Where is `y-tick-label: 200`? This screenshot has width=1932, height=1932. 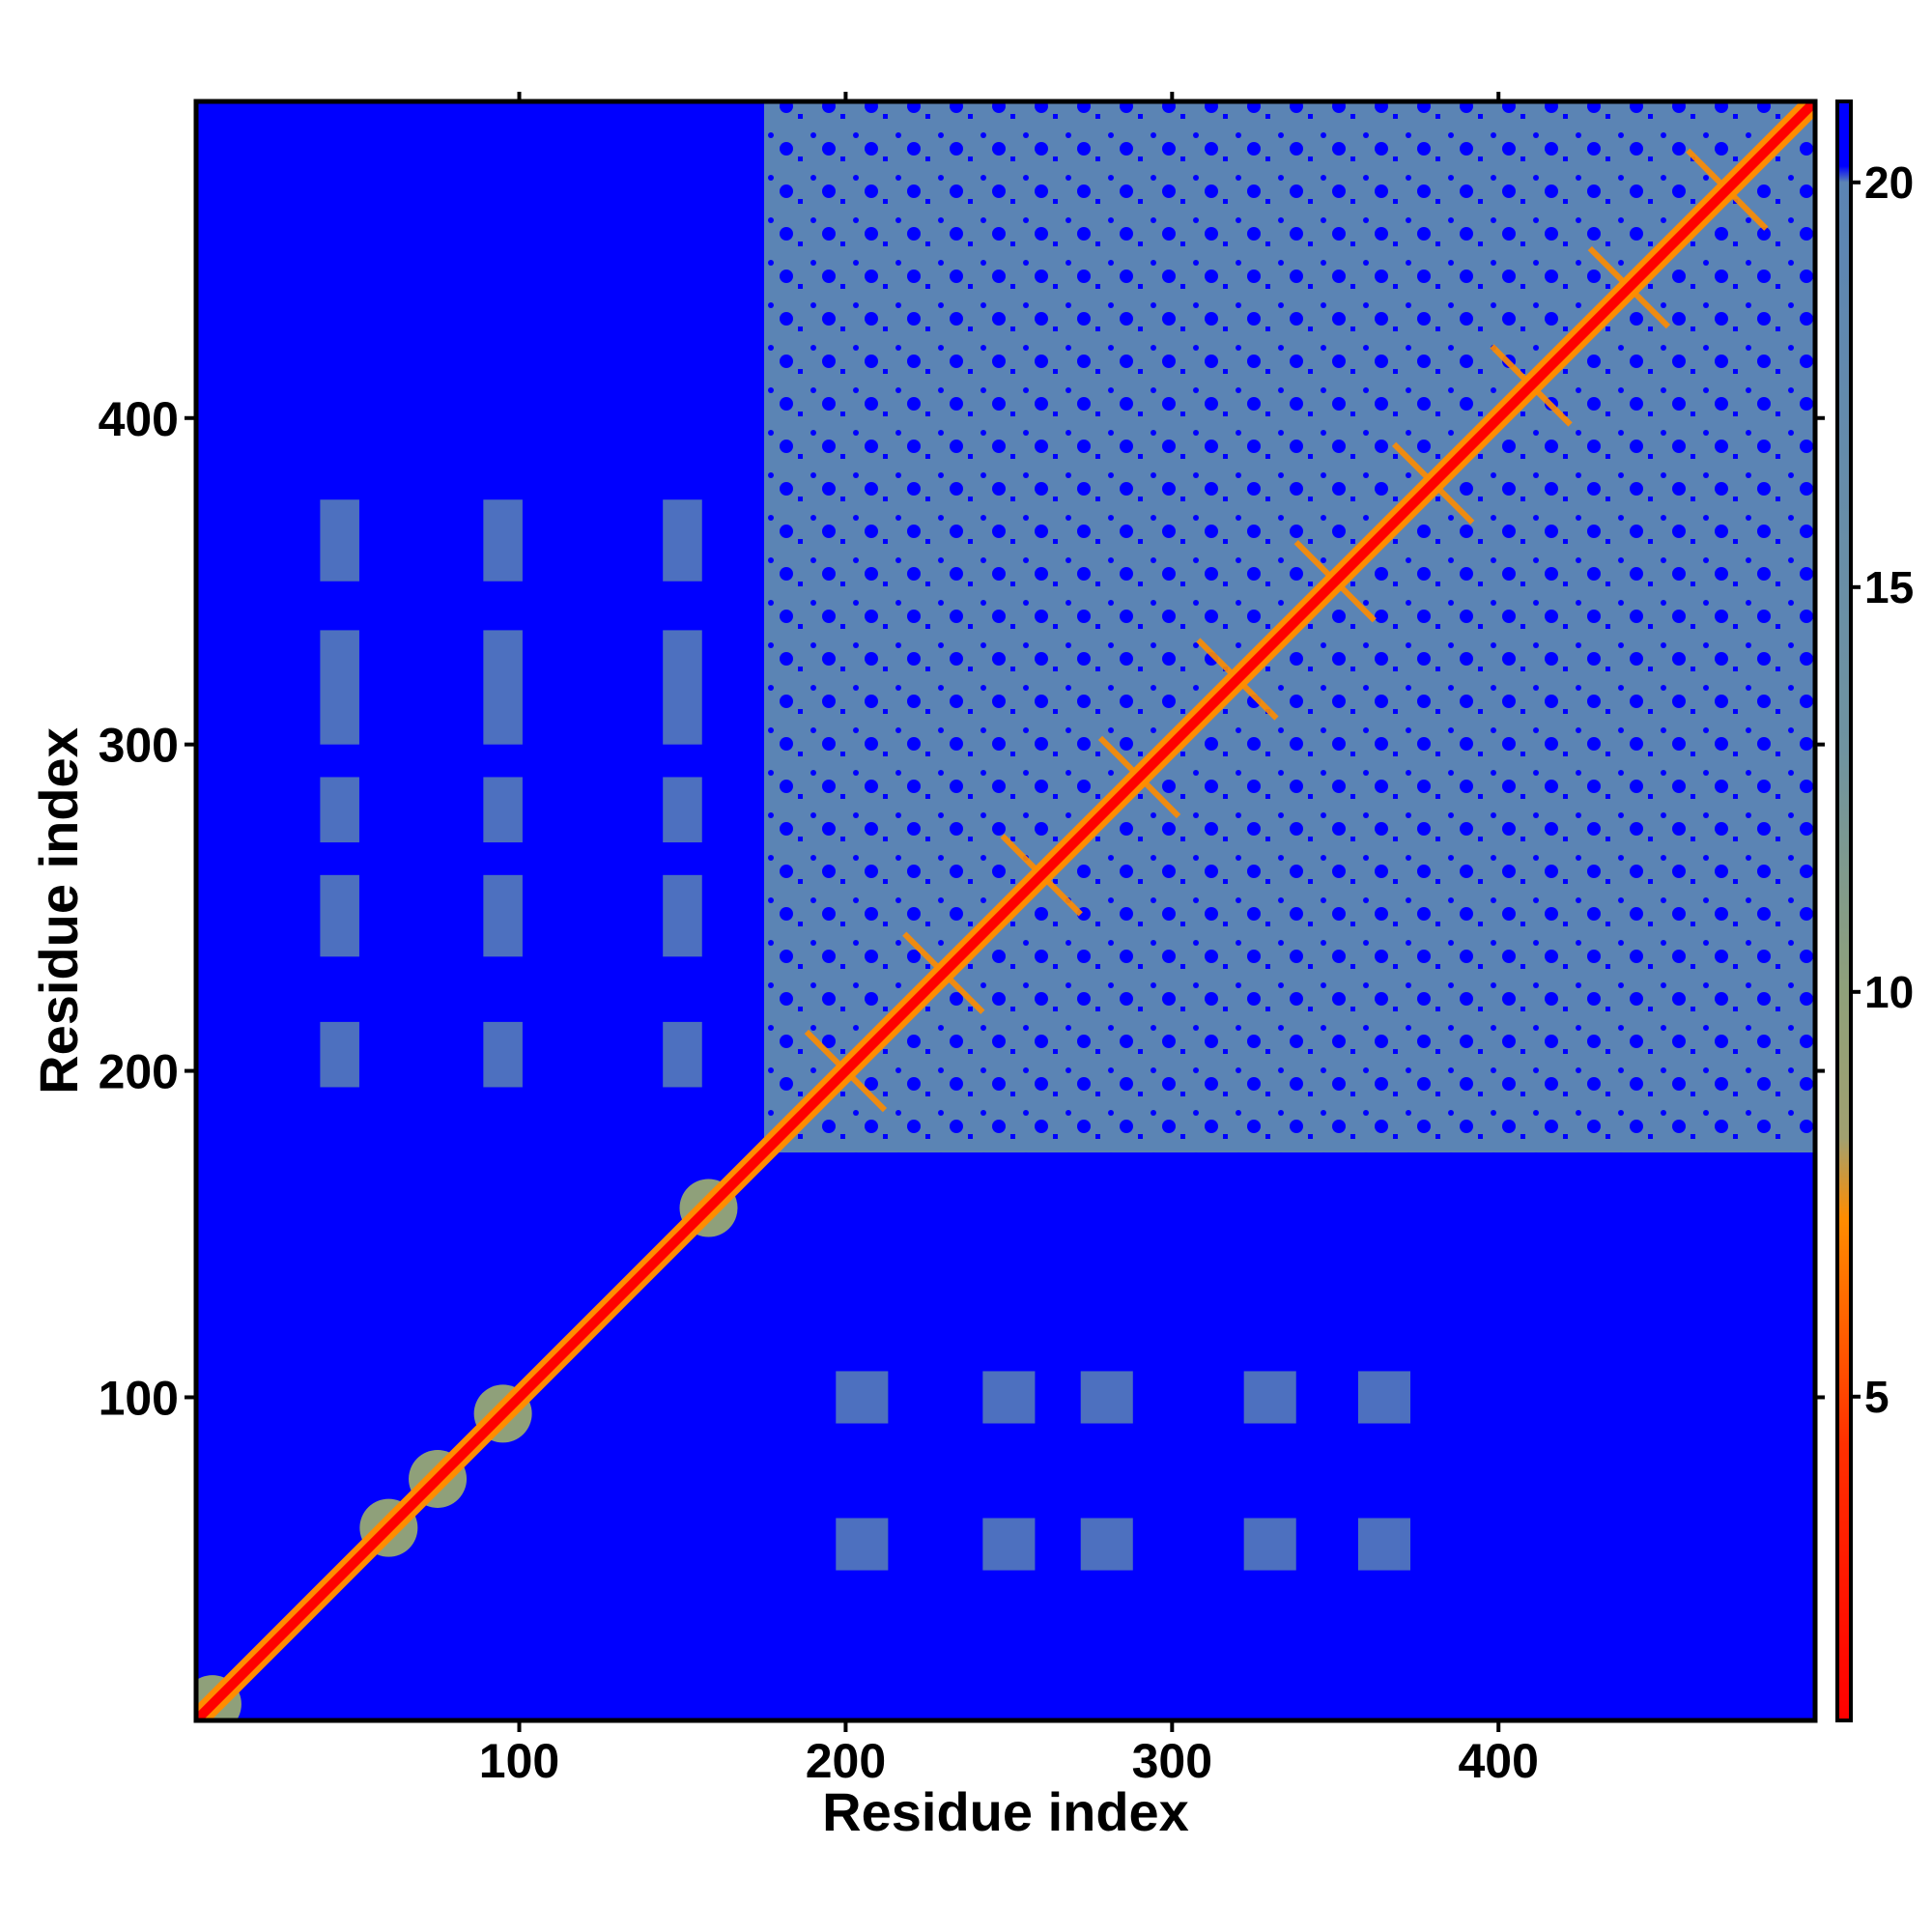 y-tick-label: 200 is located at coordinates (139, 1072).